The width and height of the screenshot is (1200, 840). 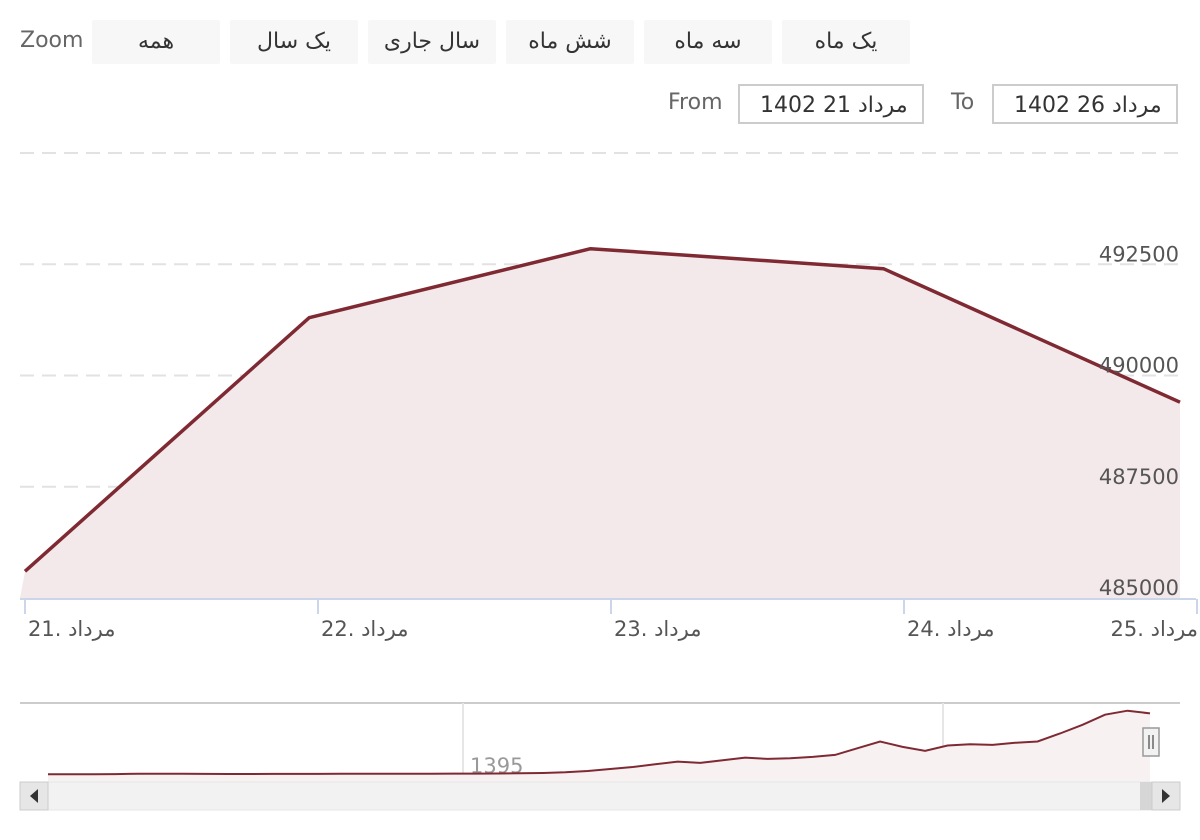 I want to click on x-tick-label: 23. مرداد, so click(x=657, y=629).